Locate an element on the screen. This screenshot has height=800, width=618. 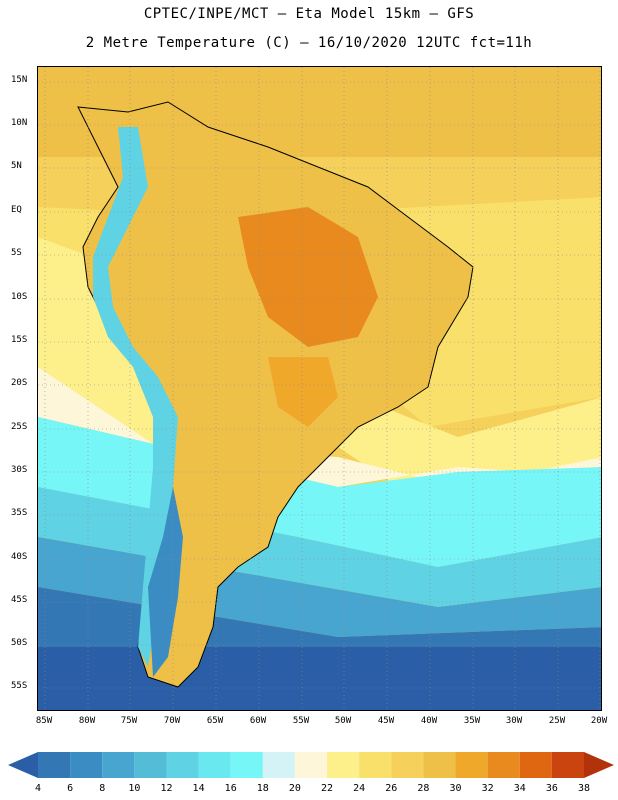
colorbar-level-label: 26 is located at coordinates (391, 788).